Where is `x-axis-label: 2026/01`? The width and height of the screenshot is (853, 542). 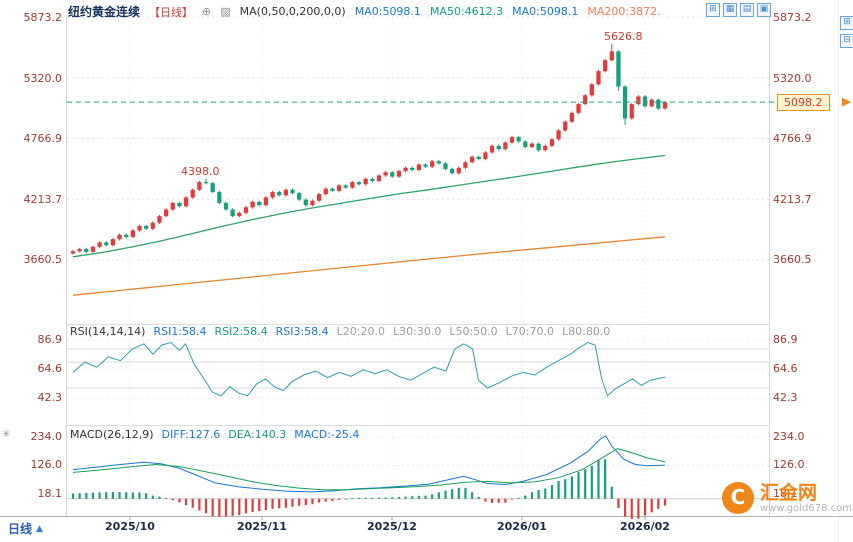 x-axis-label: 2026/01 is located at coordinates (522, 526).